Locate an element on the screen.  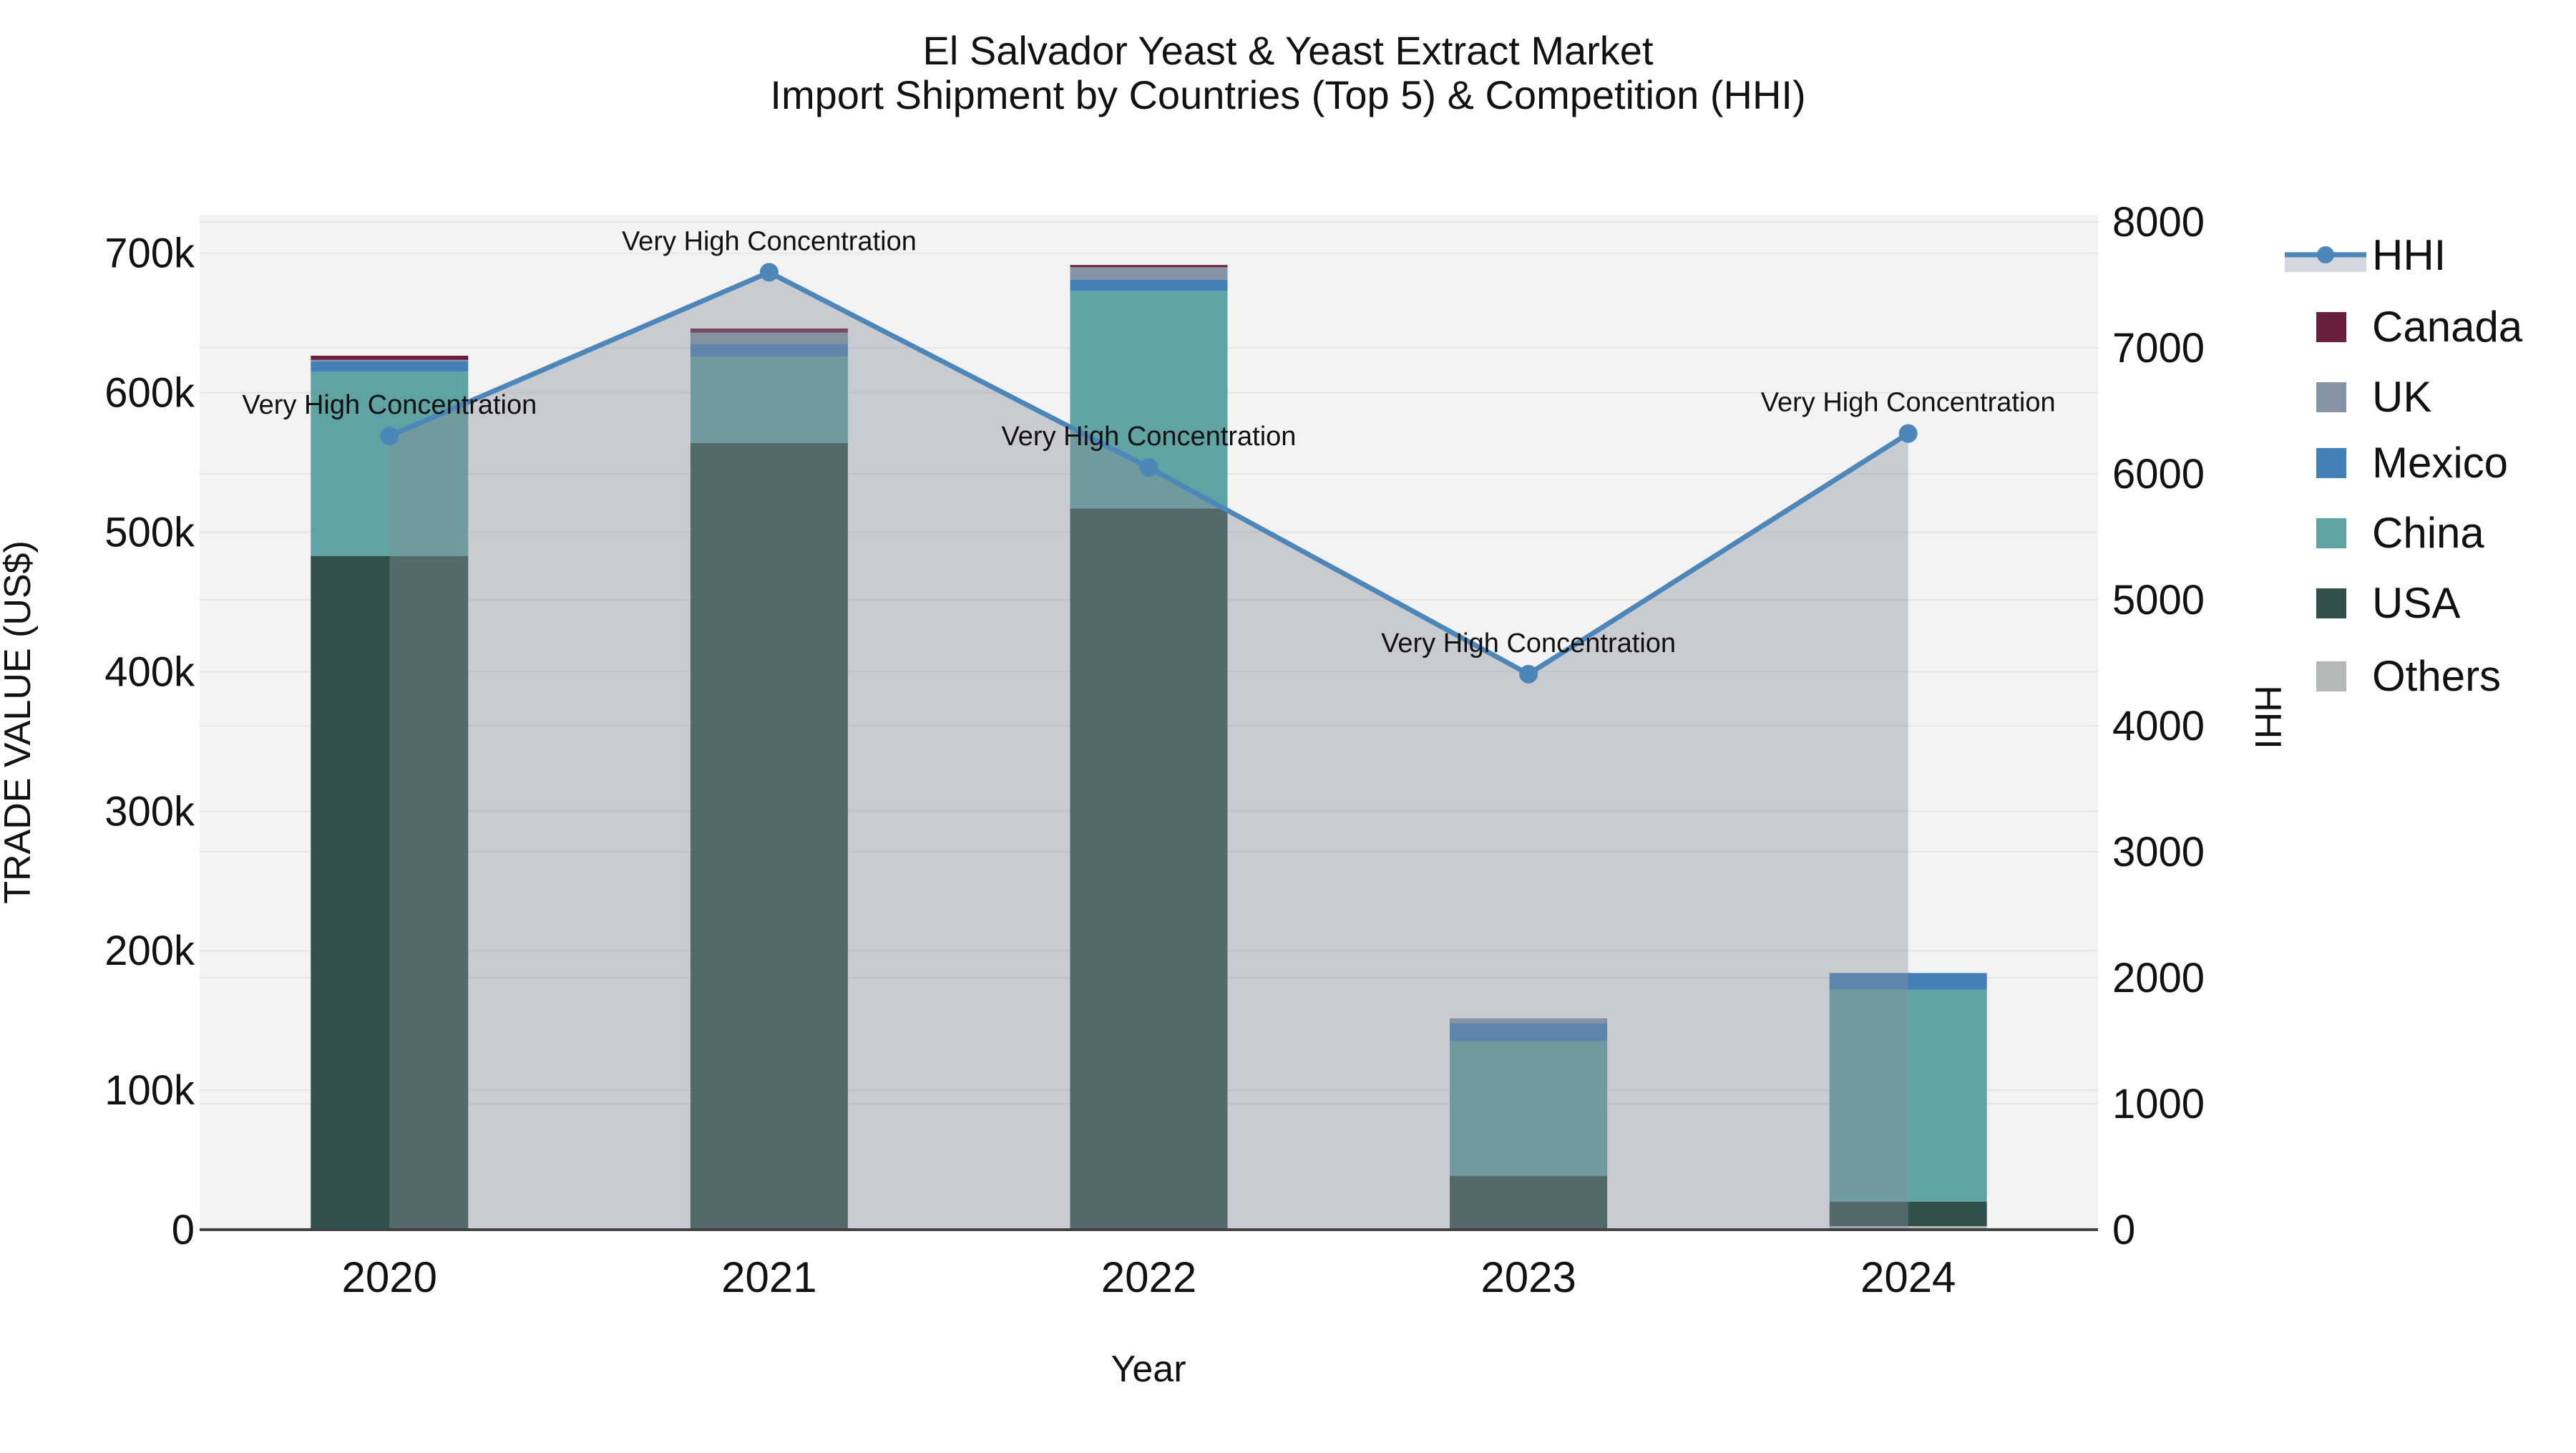
legend-label-mexico: Mexico is located at coordinates (2440, 463).